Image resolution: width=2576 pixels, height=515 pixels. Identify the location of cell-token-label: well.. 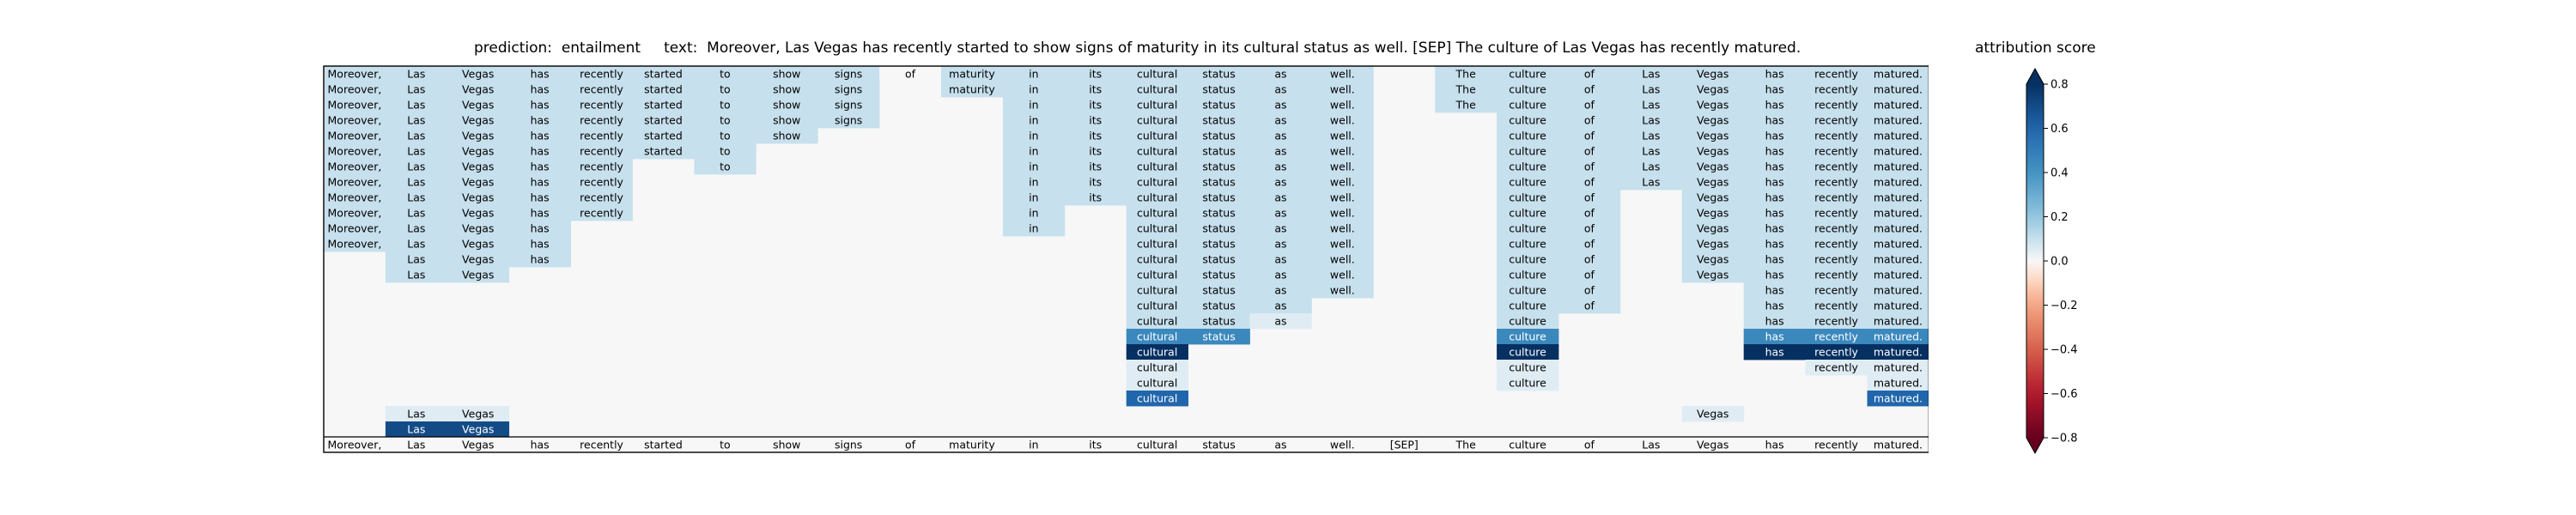
(1342, 290).